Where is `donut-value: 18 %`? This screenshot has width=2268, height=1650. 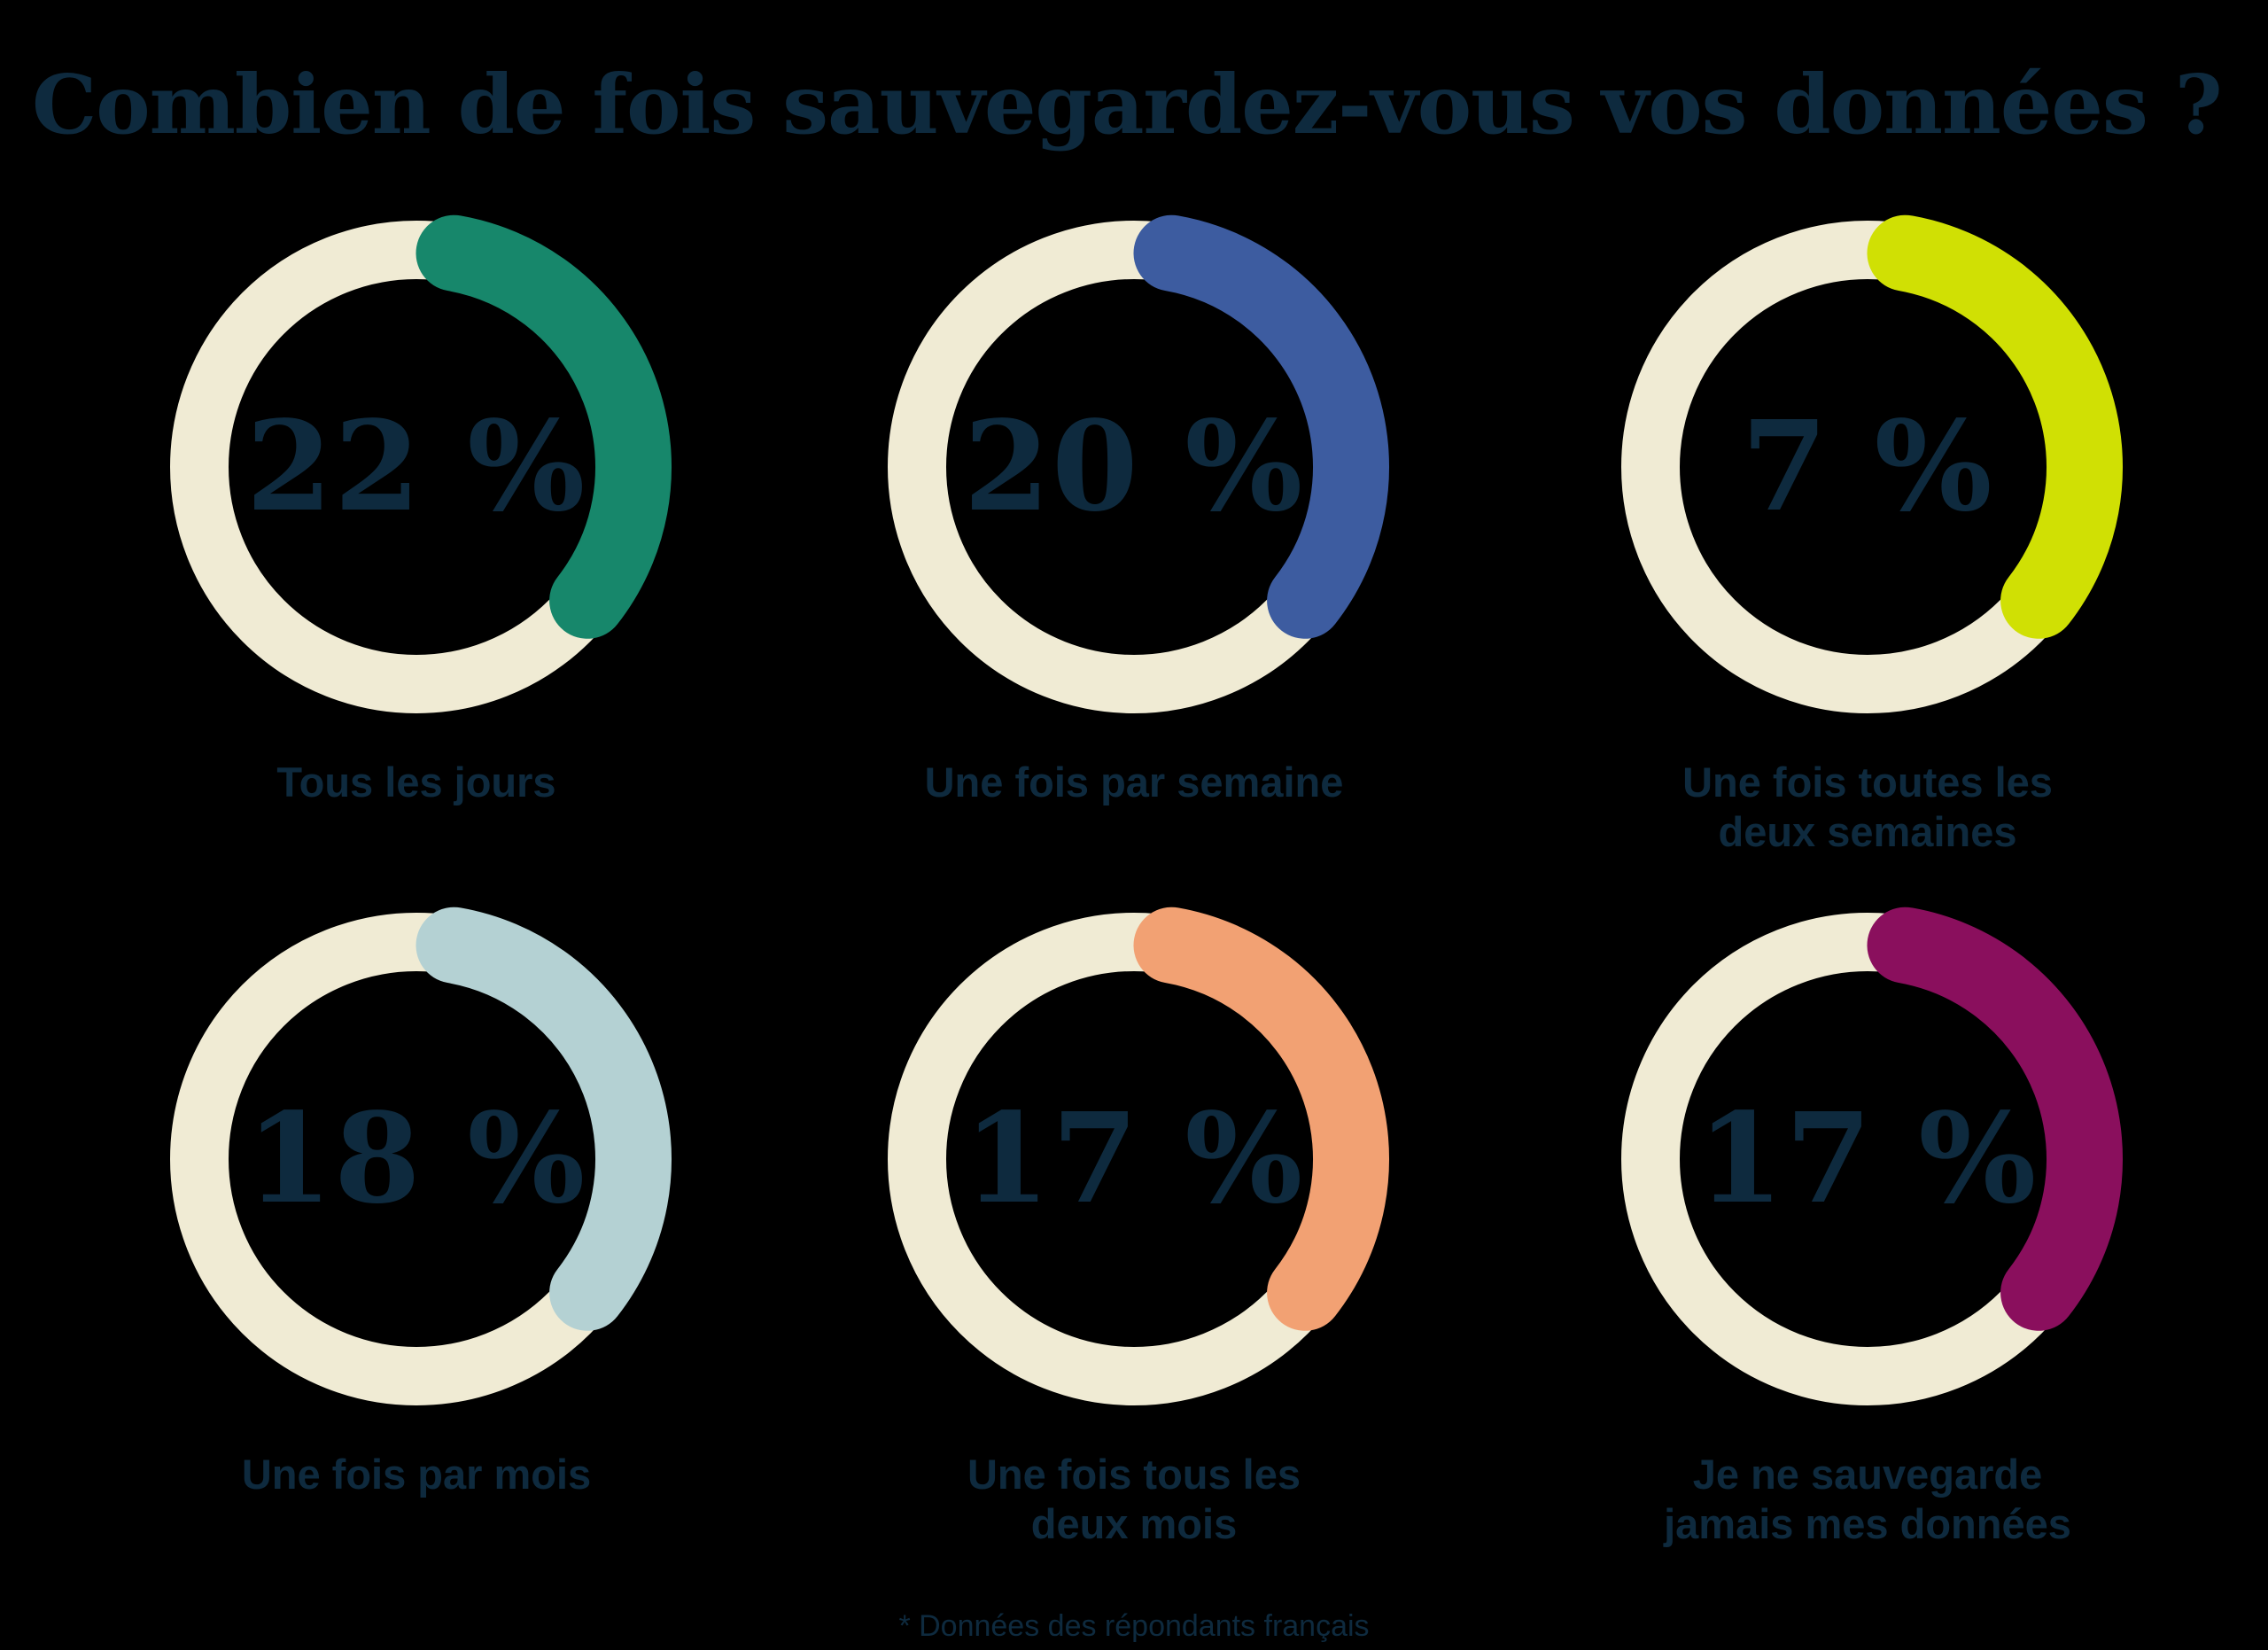 donut-value: 18 % is located at coordinates (416, 1159).